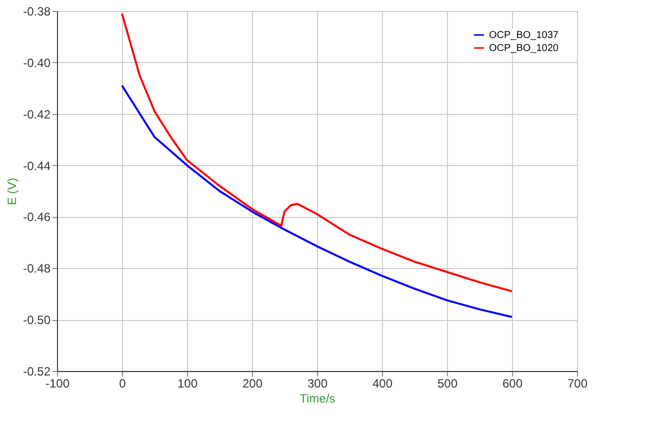 The width and height of the screenshot is (668, 435). What do you see at coordinates (37, 371) in the screenshot?
I see `y-tick-label: -0.52` at bounding box center [37, 371].